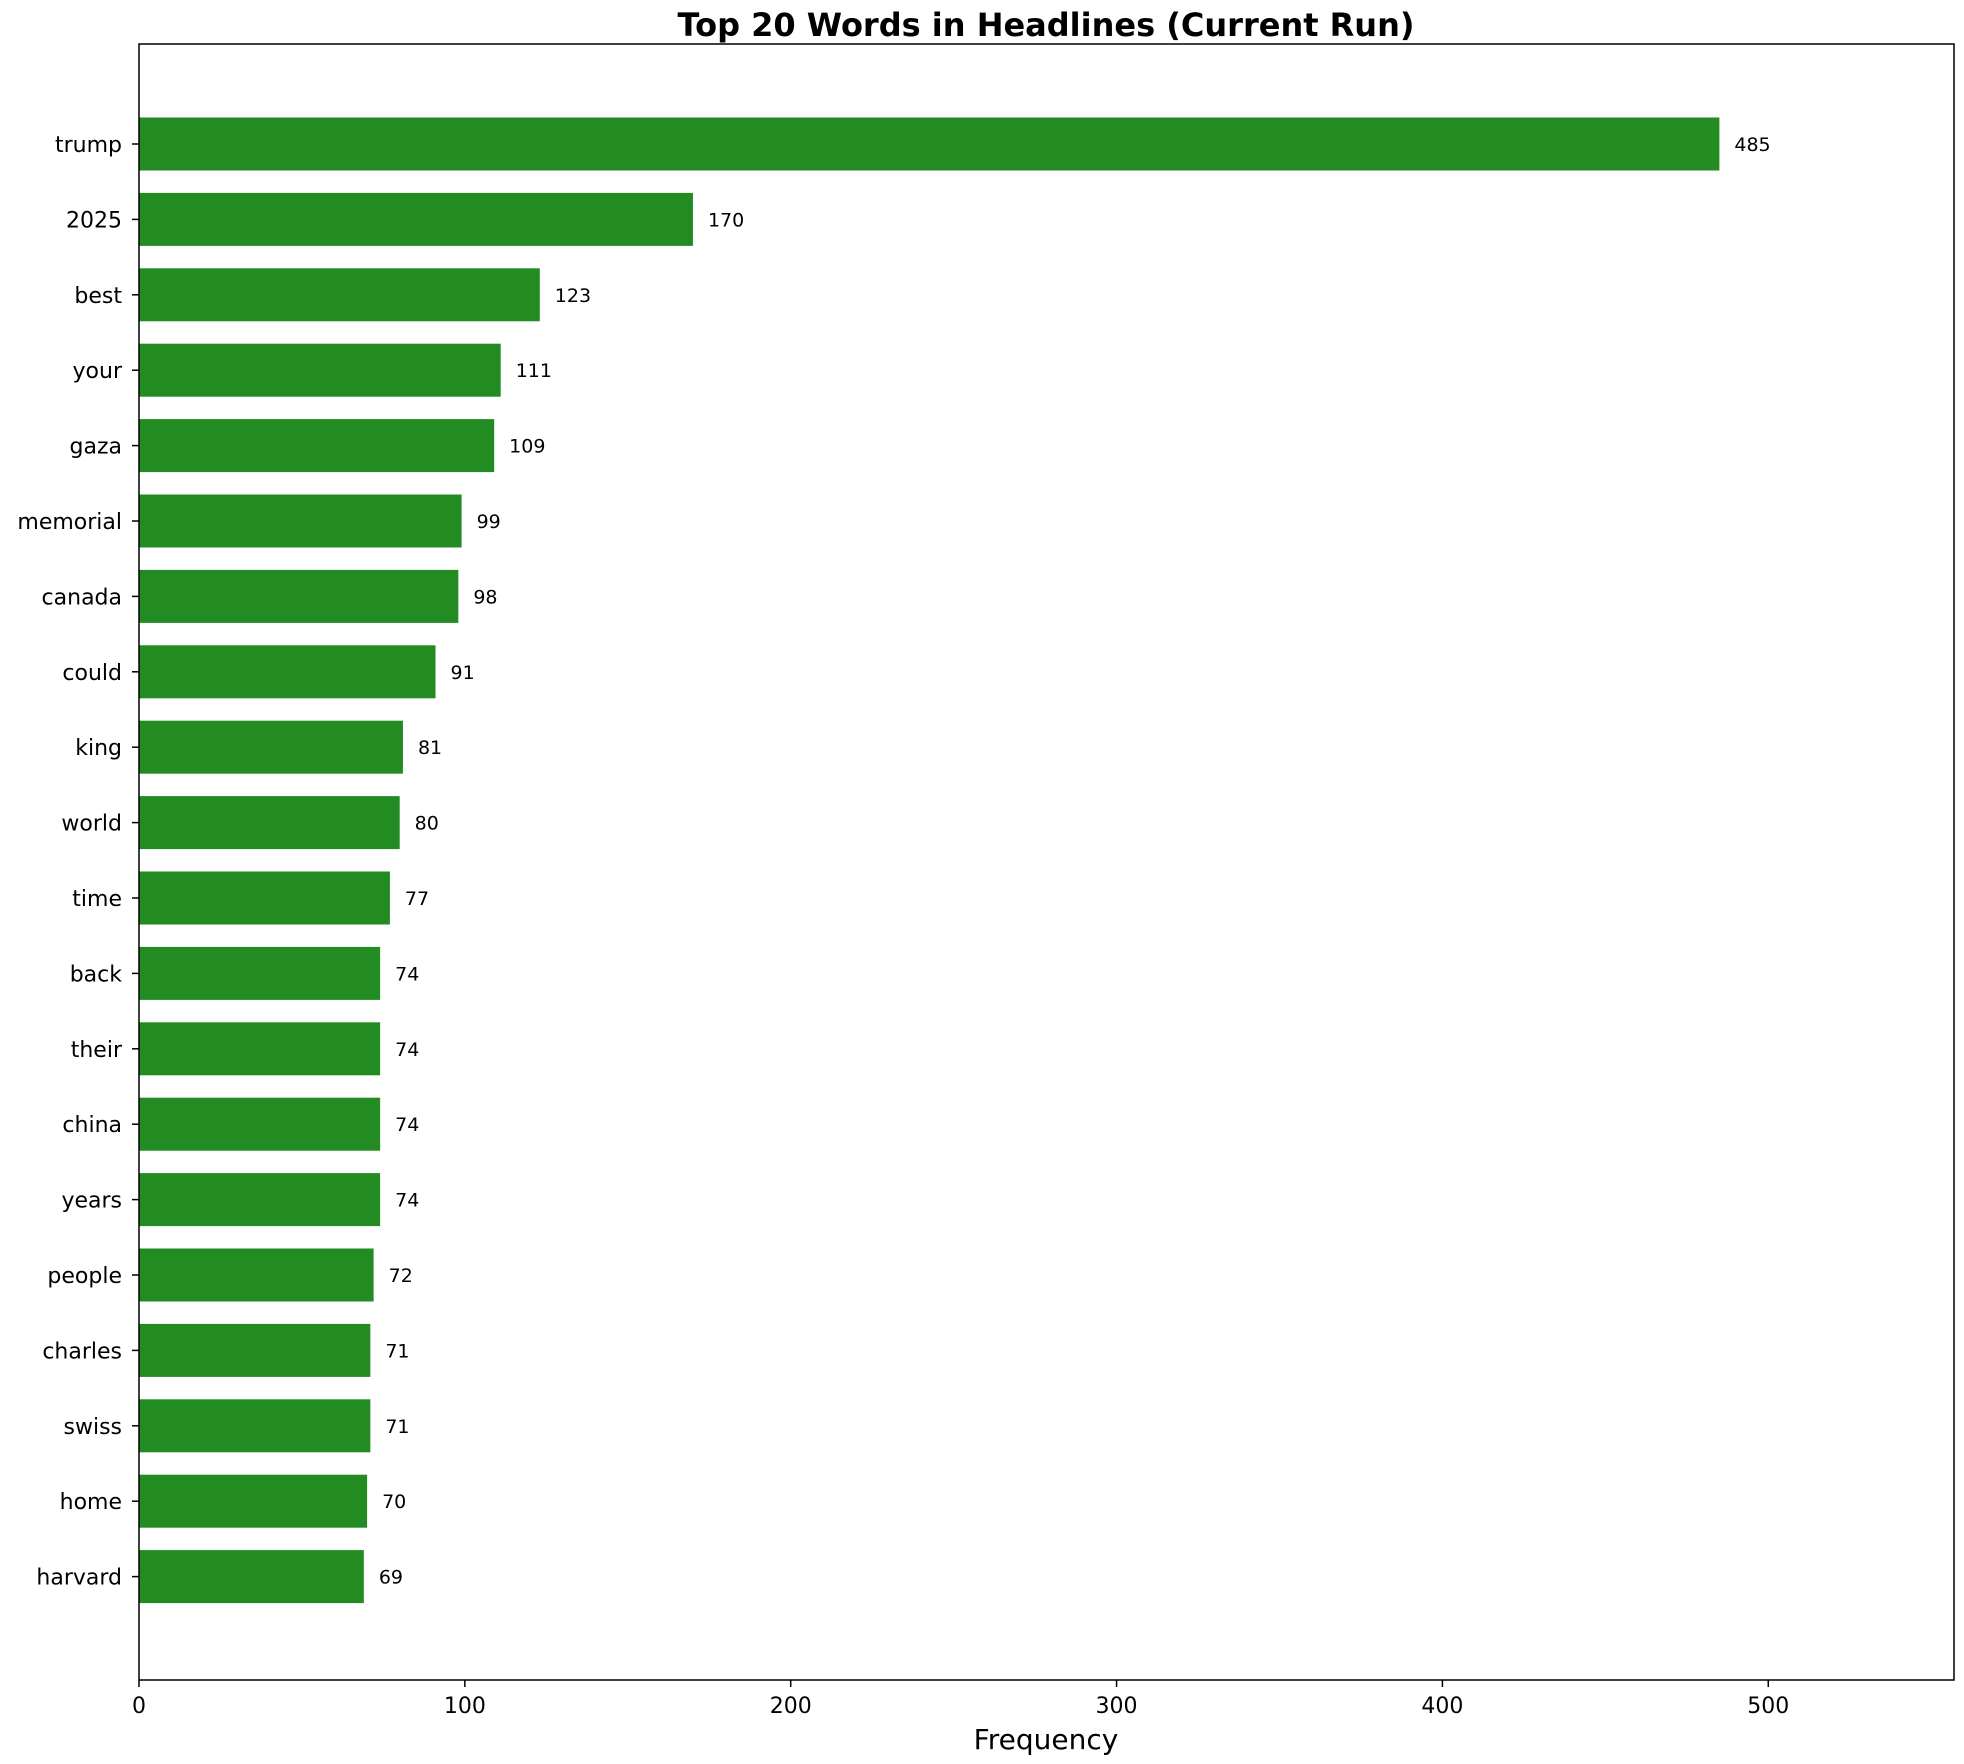 This screenshot has width=1964, height=1764. Describe the element at coordinates (929, 144) in the screenshot. I see `bar-trump` at that location.